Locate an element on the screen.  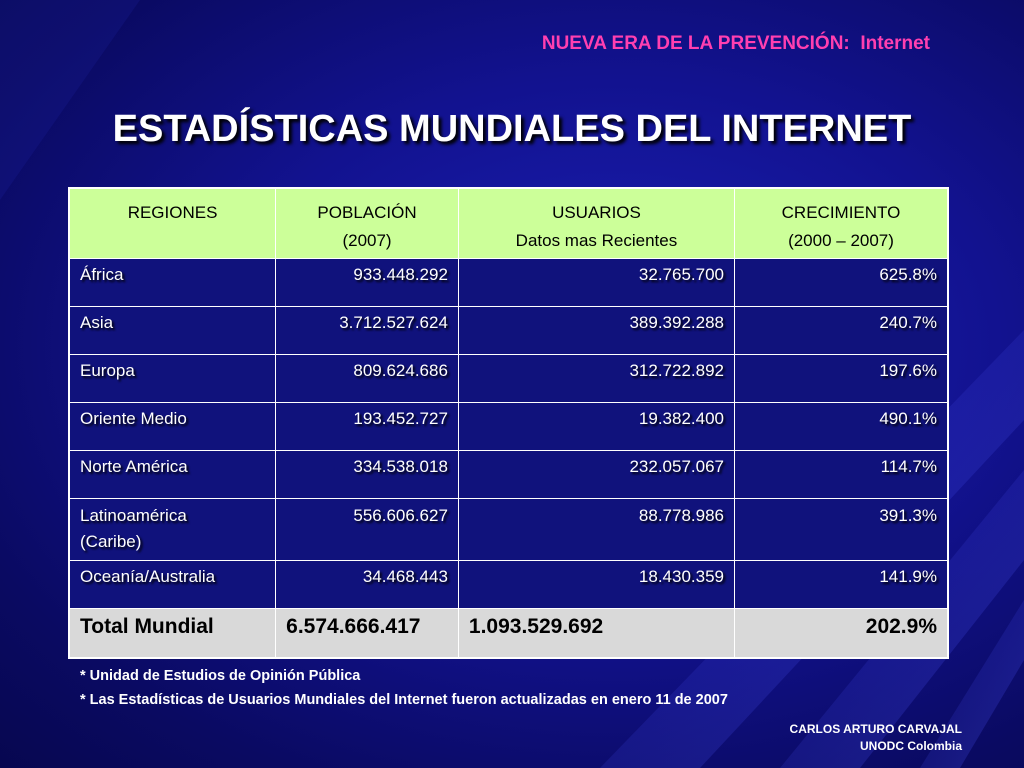
column-header-label: CRECIMIENTO is located at coordinates (841, 212).